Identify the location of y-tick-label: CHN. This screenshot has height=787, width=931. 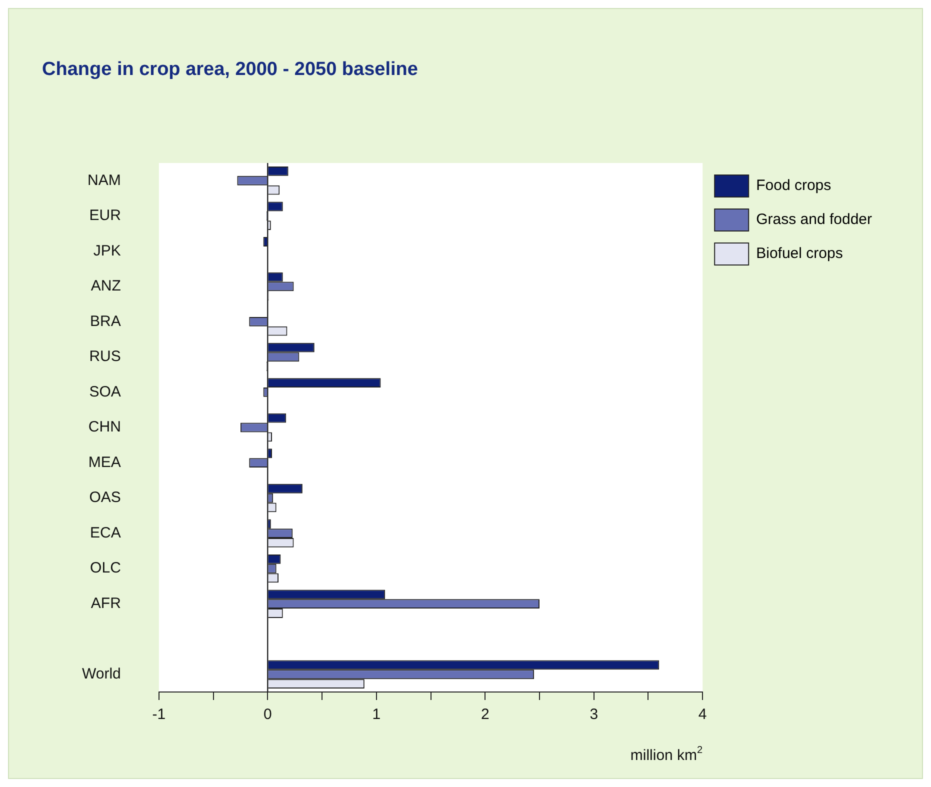
(104, 427).